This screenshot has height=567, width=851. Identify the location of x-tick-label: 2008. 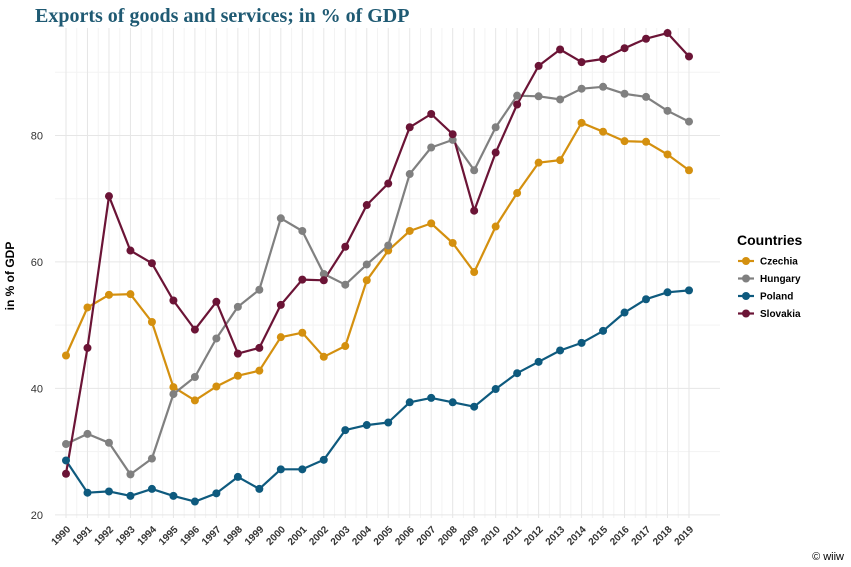
(448, 536).